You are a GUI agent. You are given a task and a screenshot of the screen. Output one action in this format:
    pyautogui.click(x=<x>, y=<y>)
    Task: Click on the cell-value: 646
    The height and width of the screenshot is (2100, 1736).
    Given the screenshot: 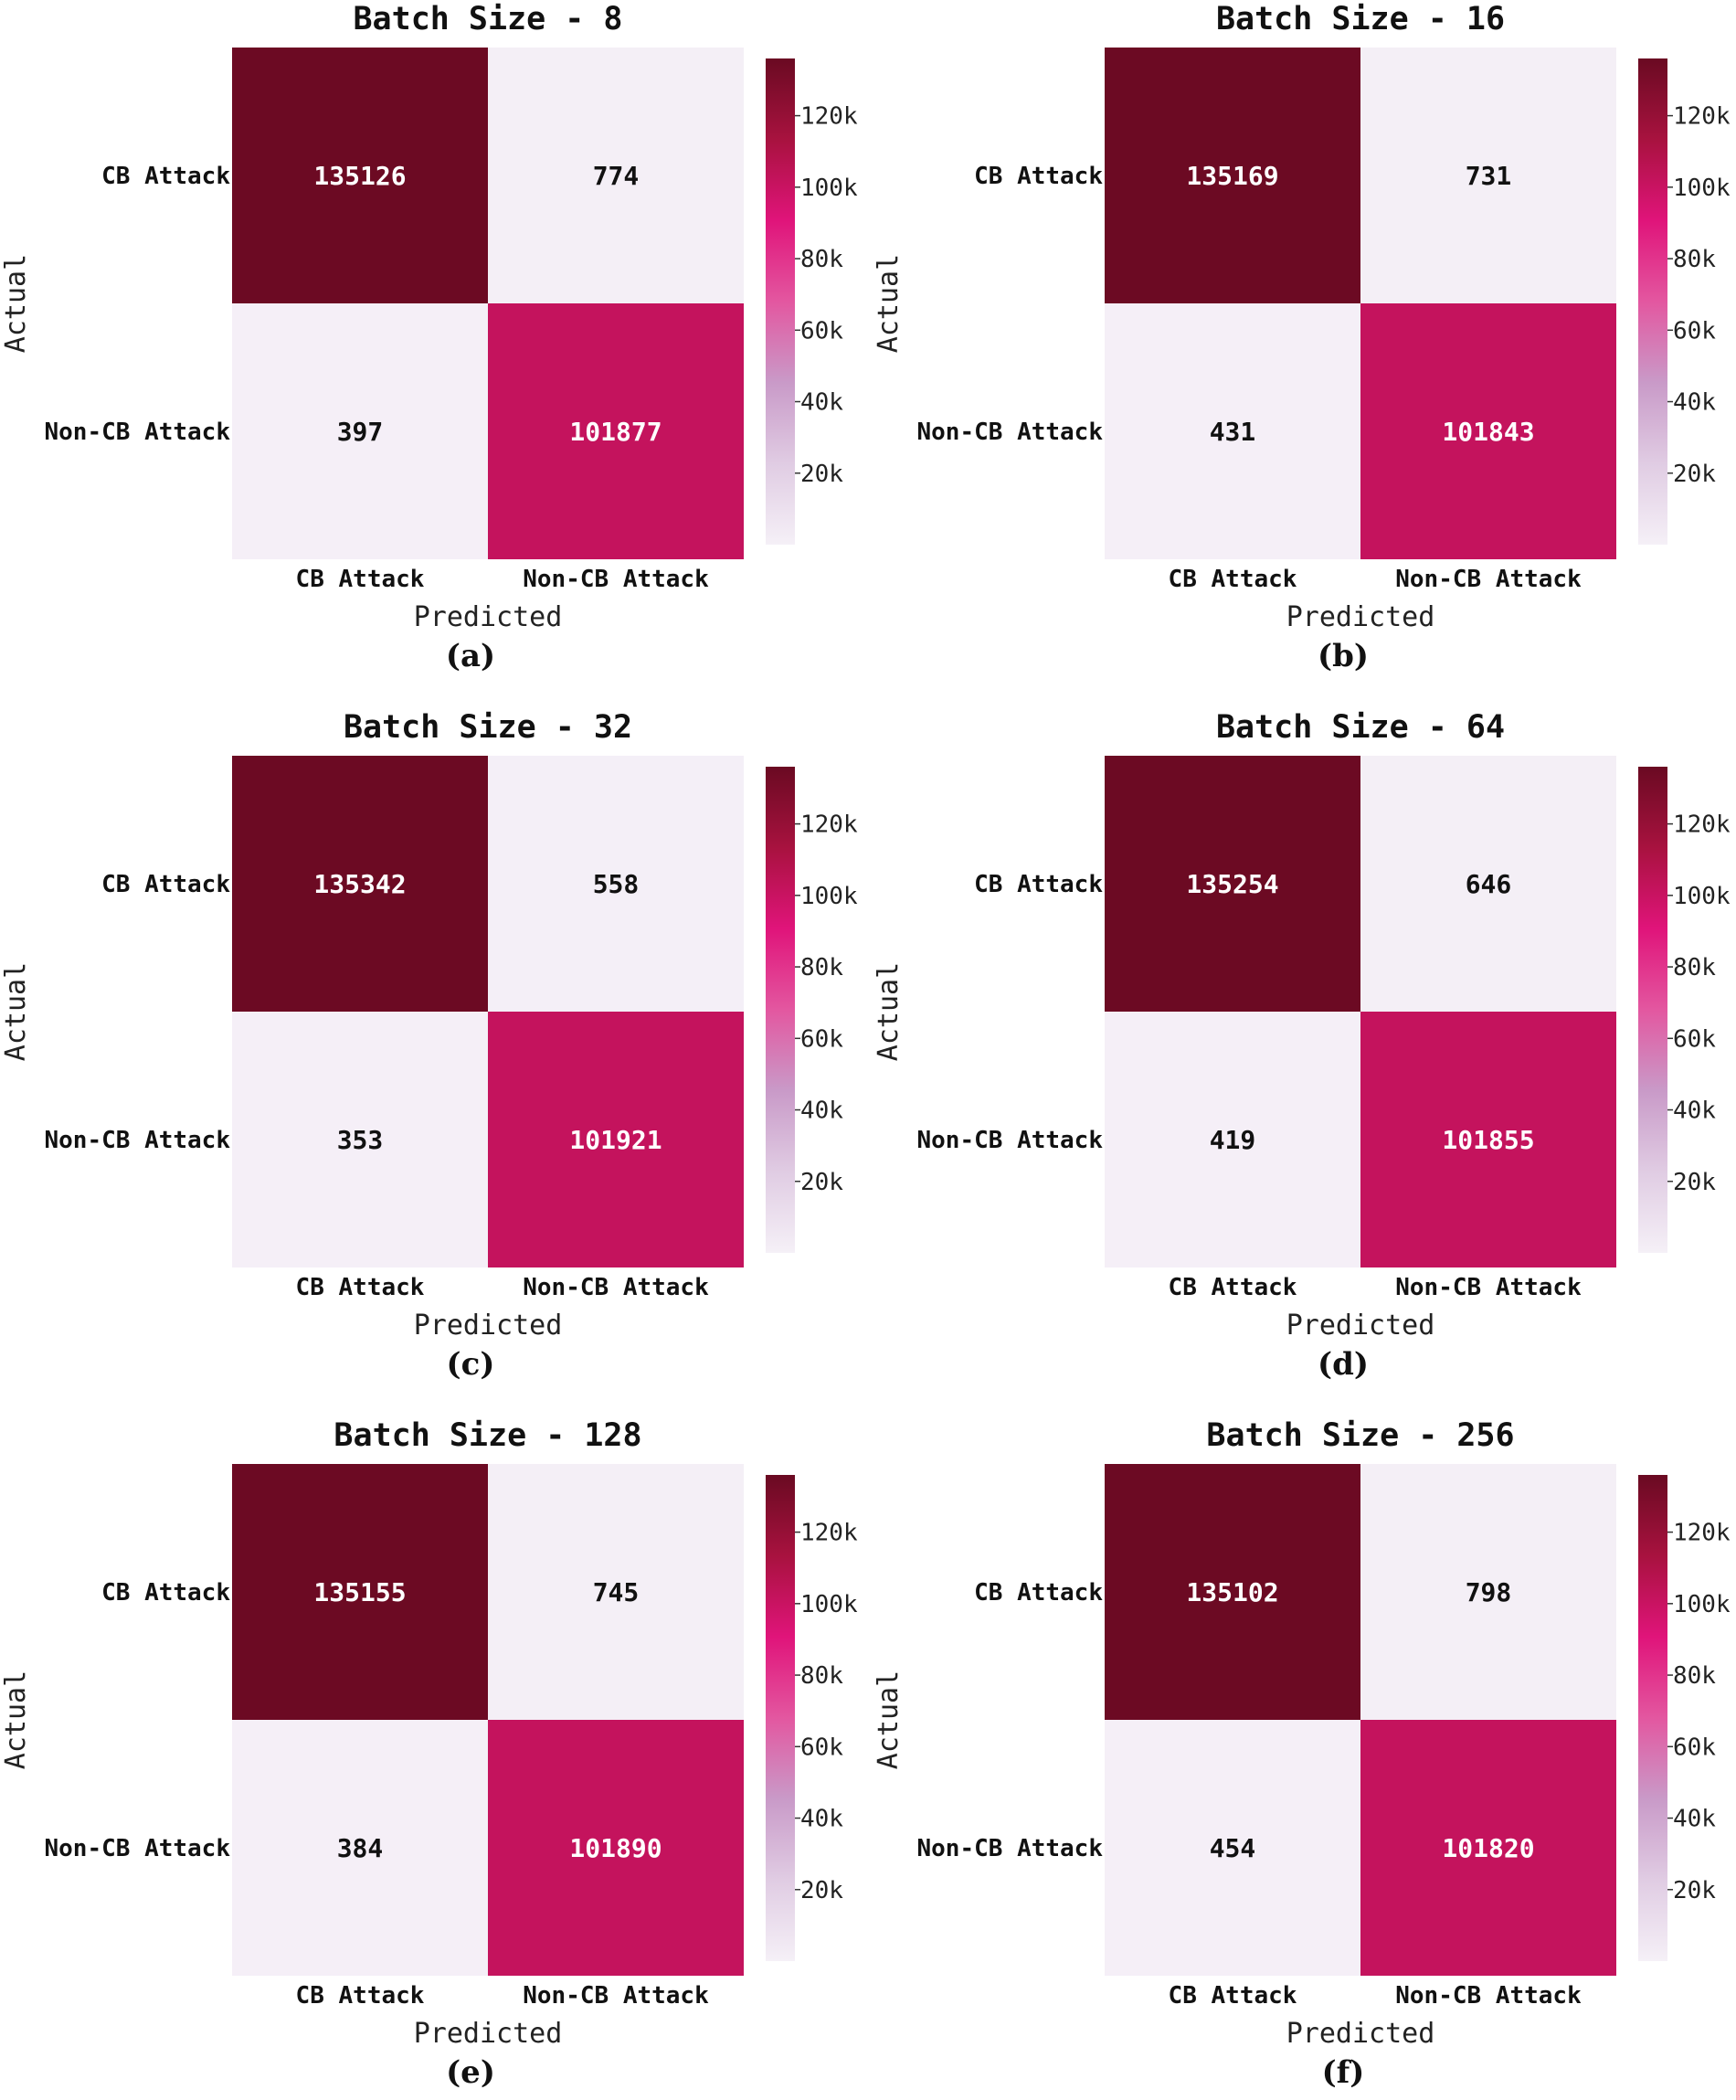 What is the action you would take?
    pyautogui.click(x=1489, y=884)
    